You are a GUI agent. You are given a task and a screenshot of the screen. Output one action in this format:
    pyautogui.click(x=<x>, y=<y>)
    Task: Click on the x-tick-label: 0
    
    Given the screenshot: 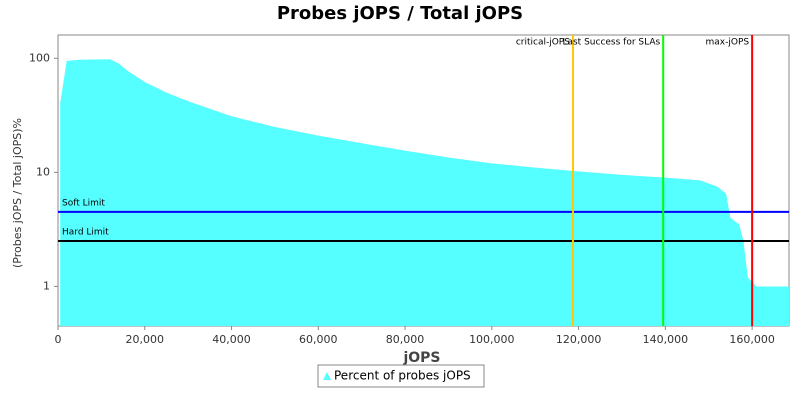 What is the action you would take?
    pyautogui.click(x=58, y=339)
    